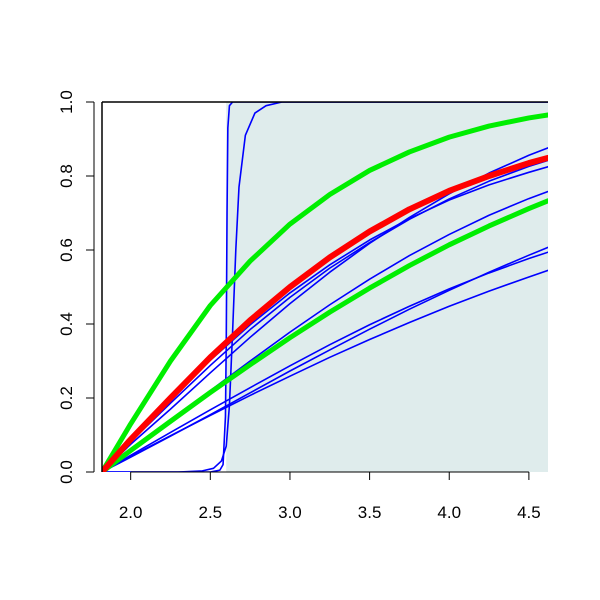  Describe the element at coordinates (449, 512) in the screenshot. I see `x-tick-label: 4.0` at that location.